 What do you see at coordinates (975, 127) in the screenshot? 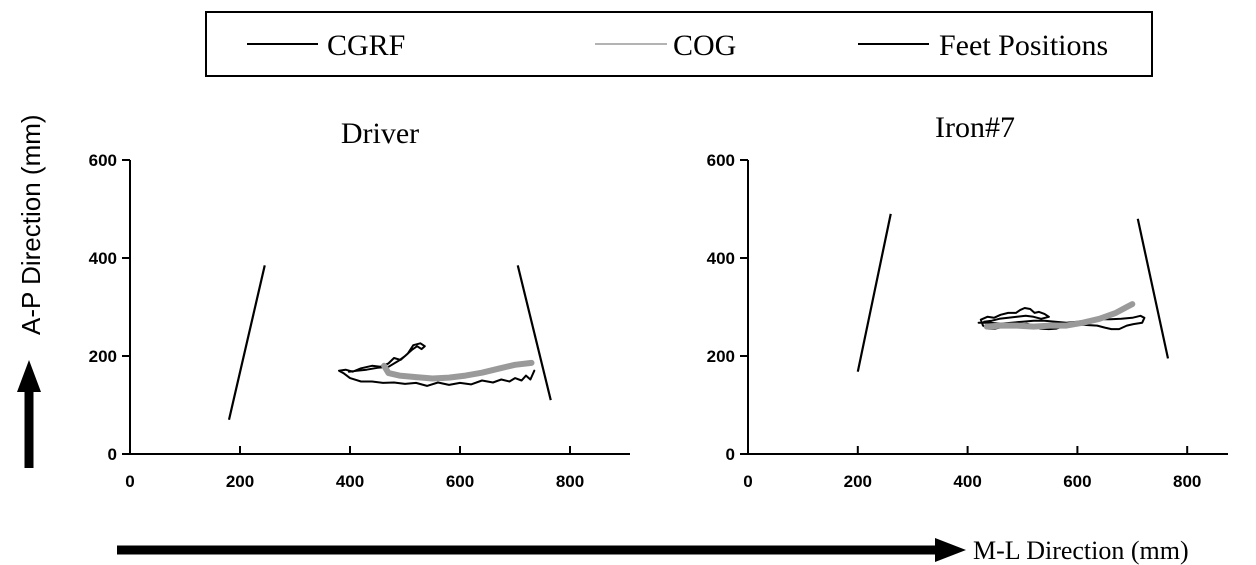
I see `chart-title-c1: Iron#7` at bounding box center [975, 127].